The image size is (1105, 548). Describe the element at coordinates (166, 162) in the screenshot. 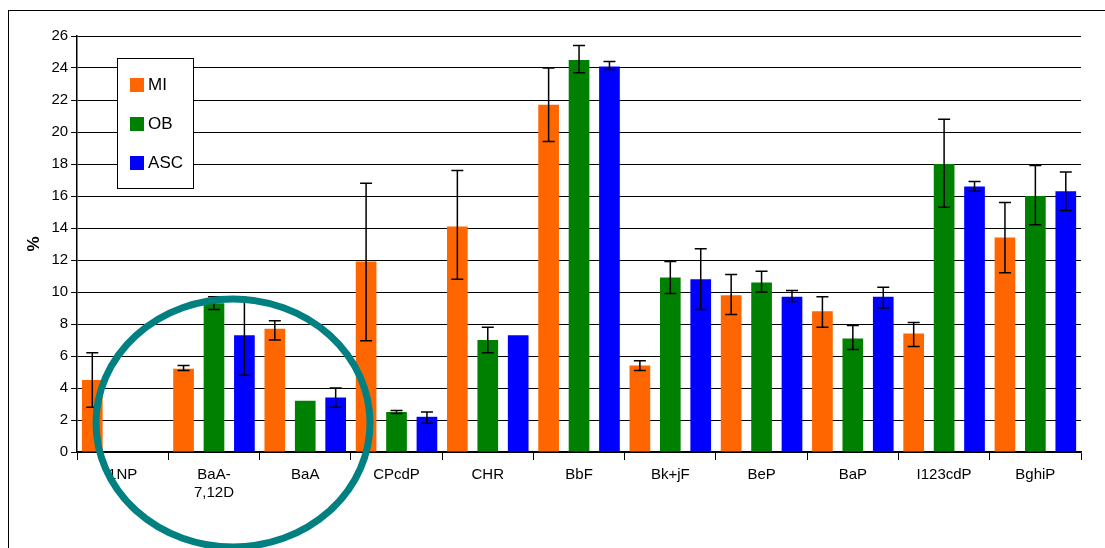

I see `legend-label: ASC` at that location.